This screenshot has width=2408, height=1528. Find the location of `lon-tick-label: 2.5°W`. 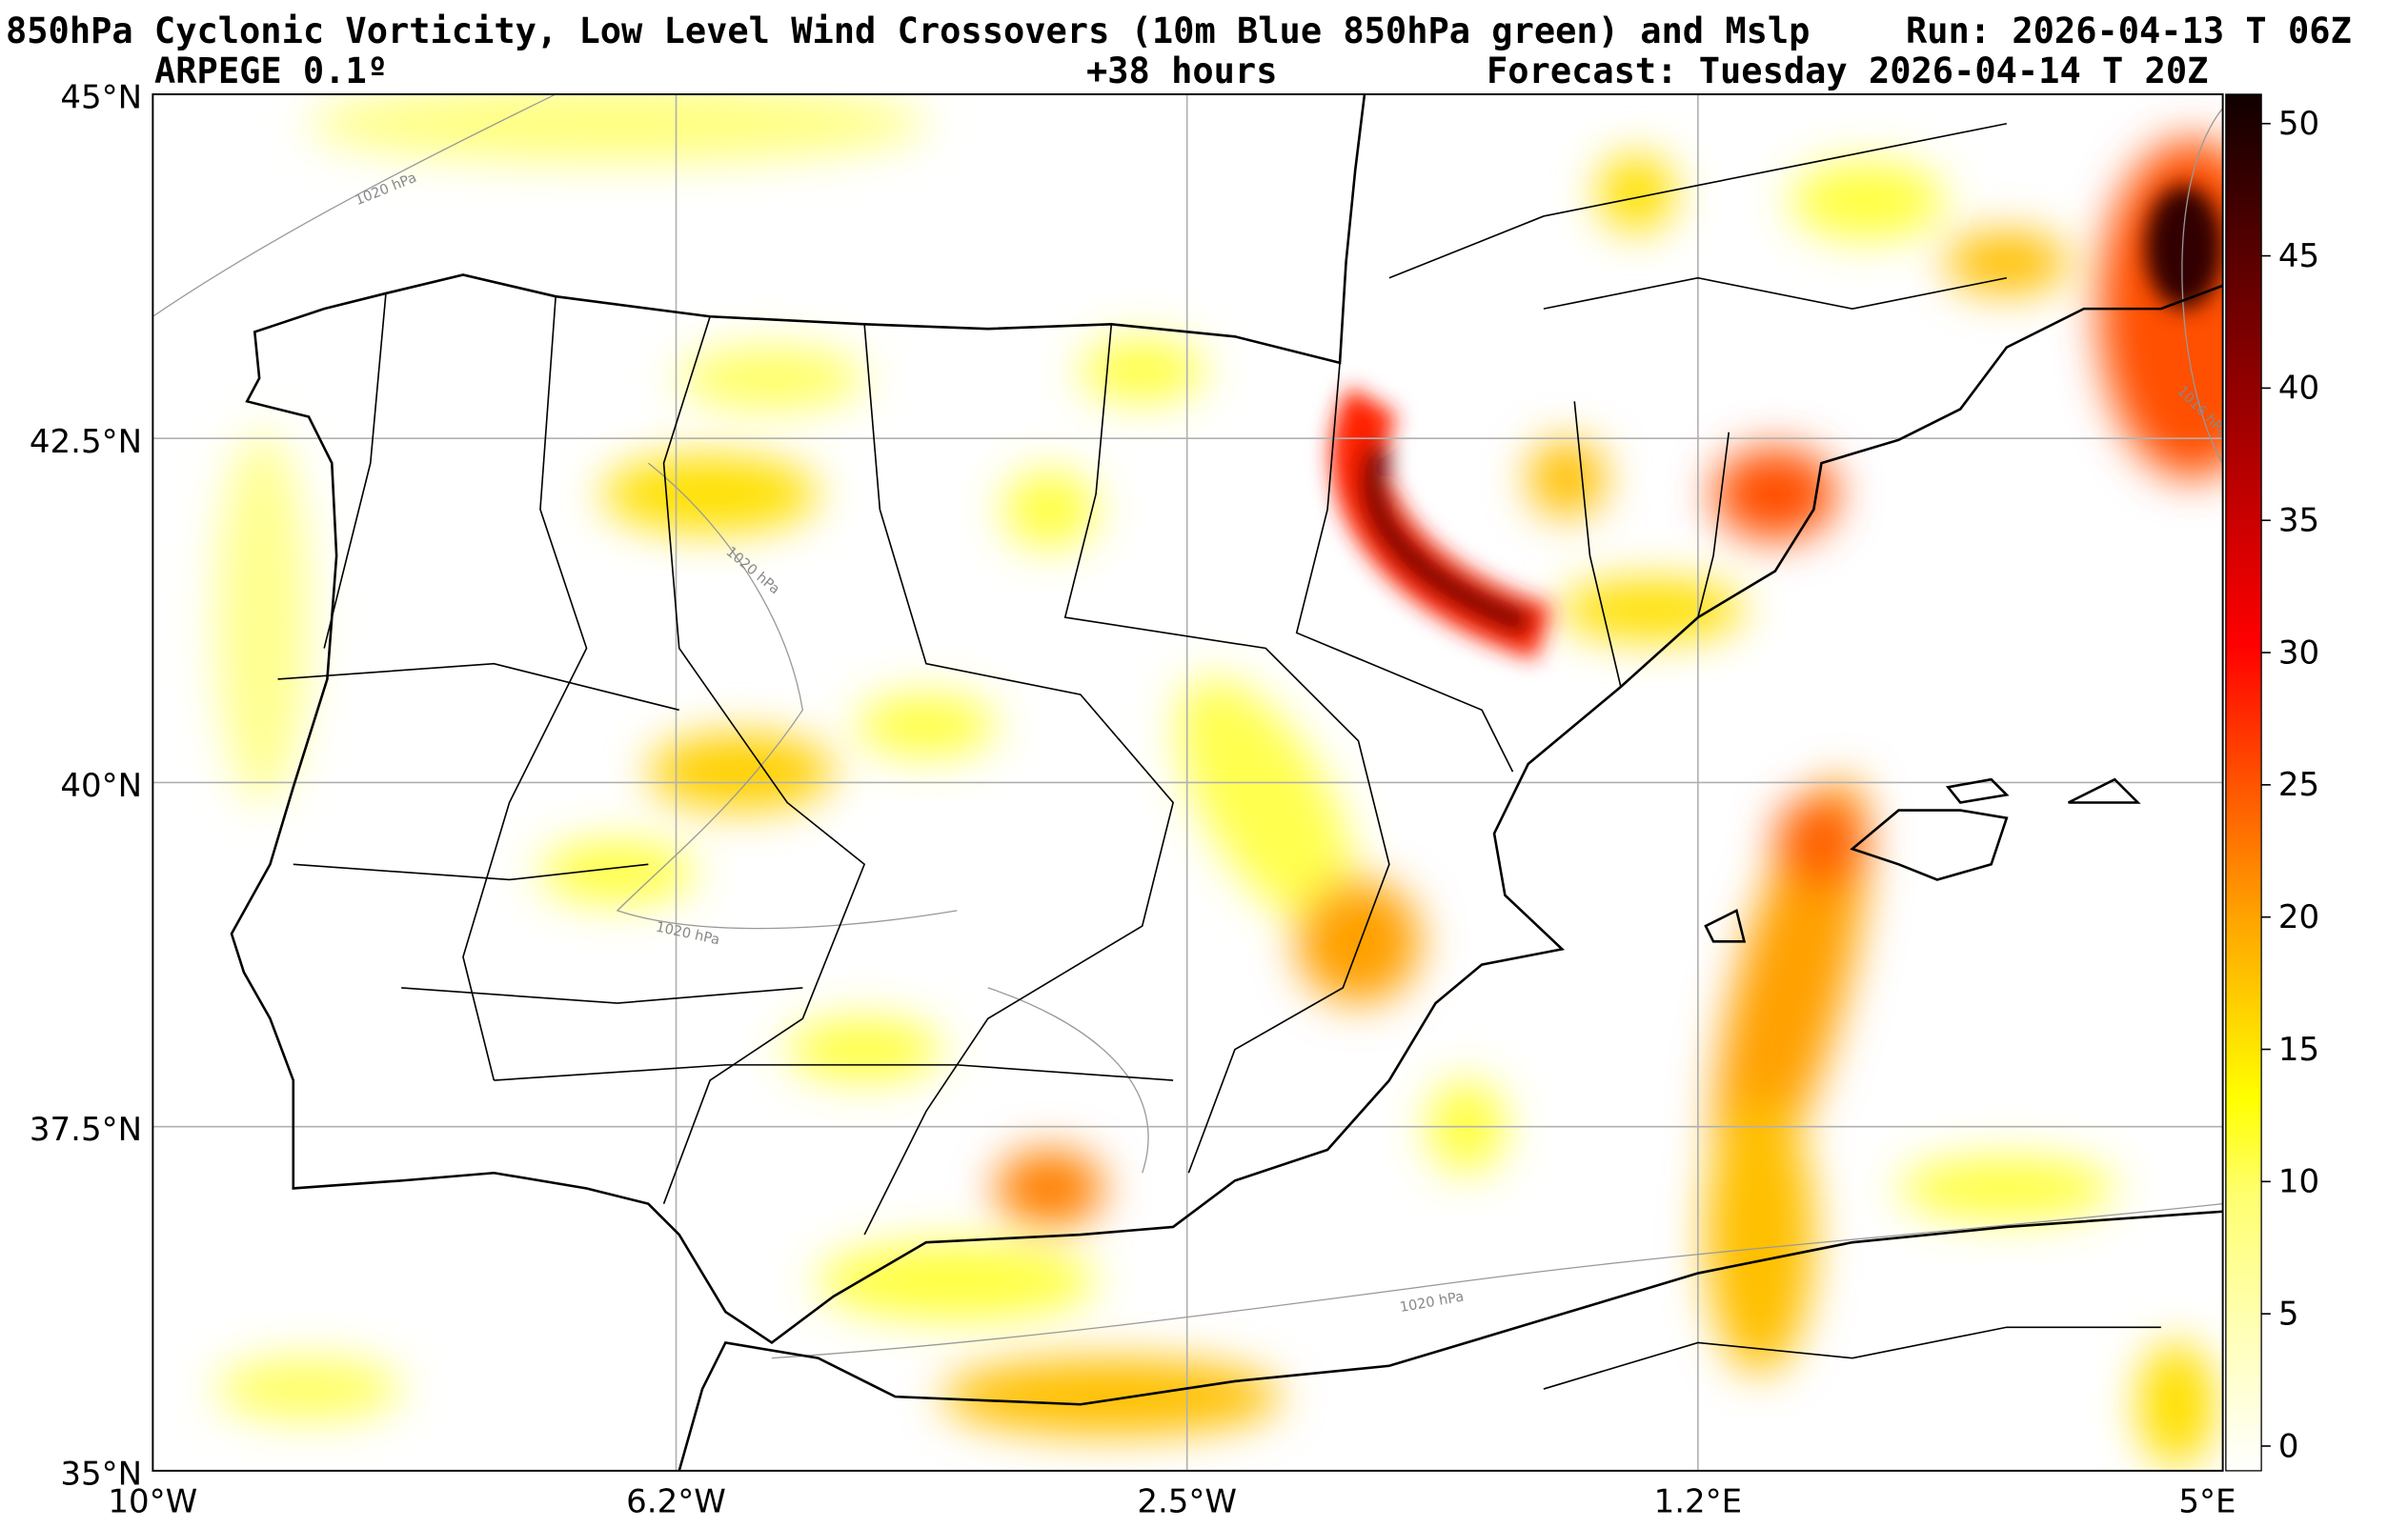

lon-tick-label: 2.5°W is located at coordinates (1187, 1502).